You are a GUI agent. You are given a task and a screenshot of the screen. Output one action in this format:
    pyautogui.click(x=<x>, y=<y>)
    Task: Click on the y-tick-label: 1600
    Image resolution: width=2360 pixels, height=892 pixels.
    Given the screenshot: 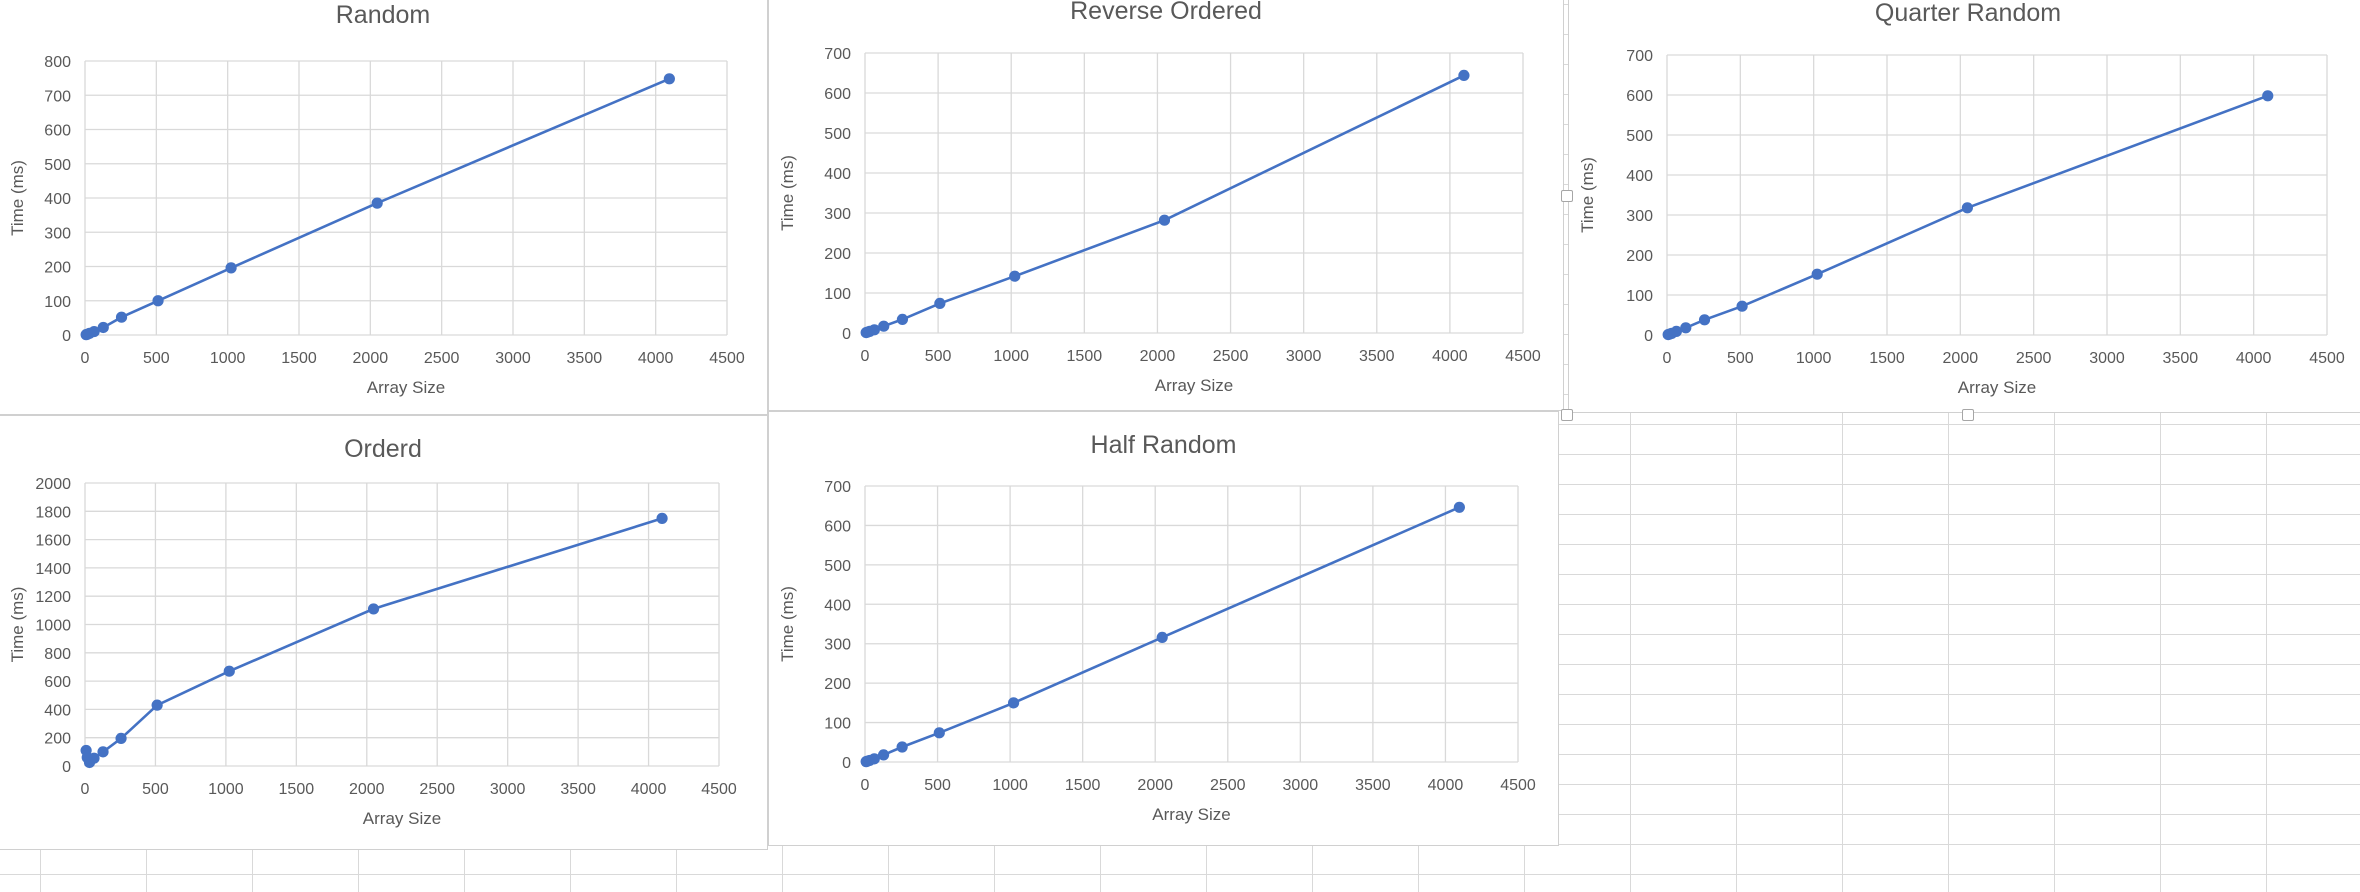 What is the action you would take?
    pyautogui.click(x=53, y=541)
    